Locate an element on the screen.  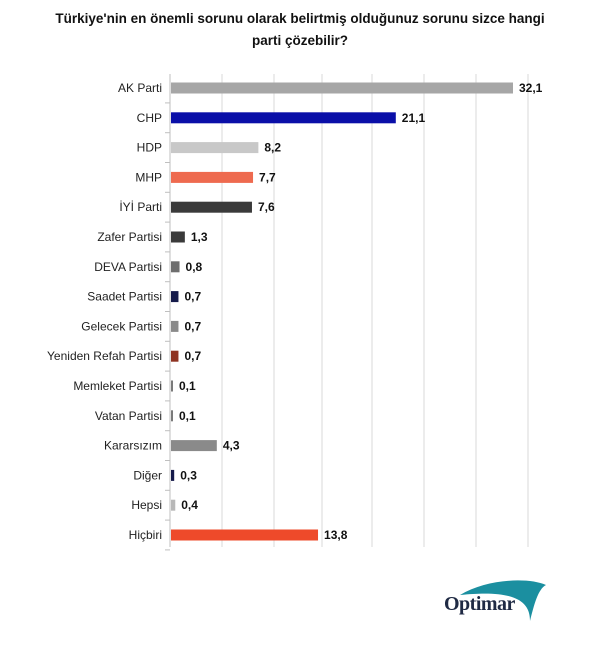
category-label: Zafer Partisi is located at coordinates (129, 237).